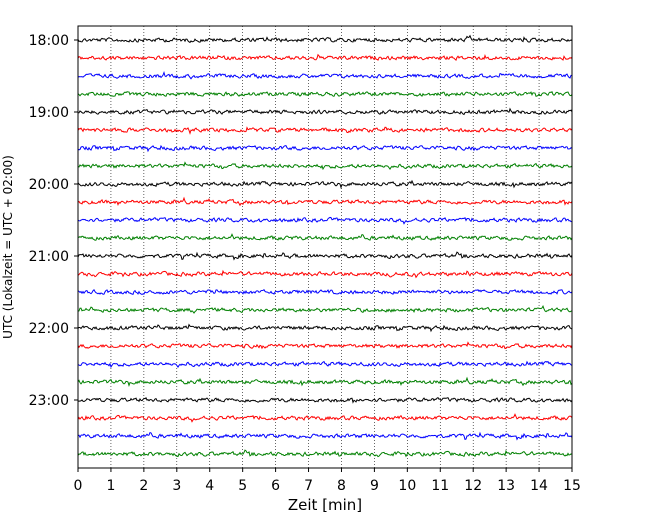  Describe the element at coordinates (176, 486) in the screenshot. I see `x-tick-label: 3` at that location.